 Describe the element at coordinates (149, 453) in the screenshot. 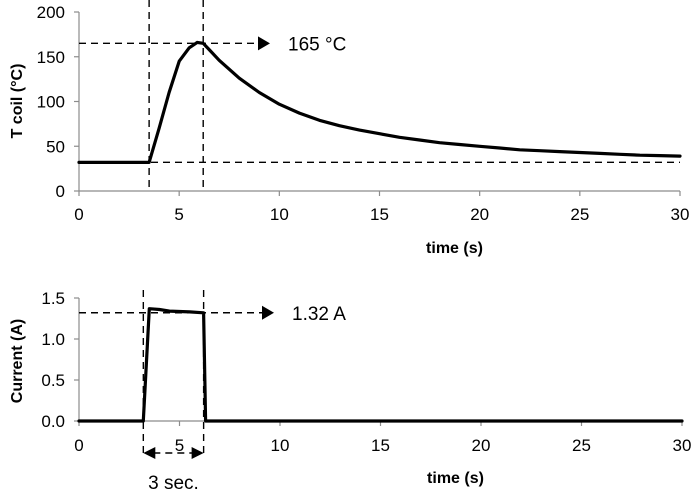

I see `interval-arrow-left` at that location.